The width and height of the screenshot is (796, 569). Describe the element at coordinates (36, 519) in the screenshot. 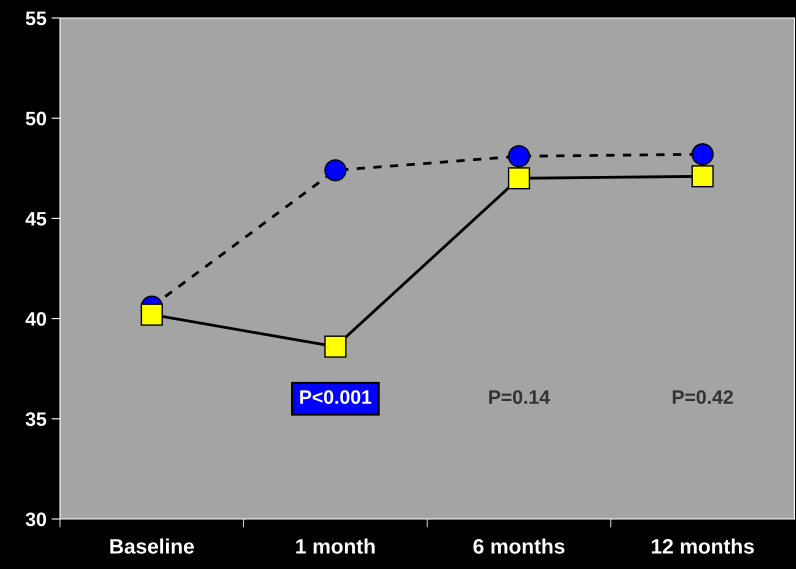

I see `y-tick-label: 30` at that location.